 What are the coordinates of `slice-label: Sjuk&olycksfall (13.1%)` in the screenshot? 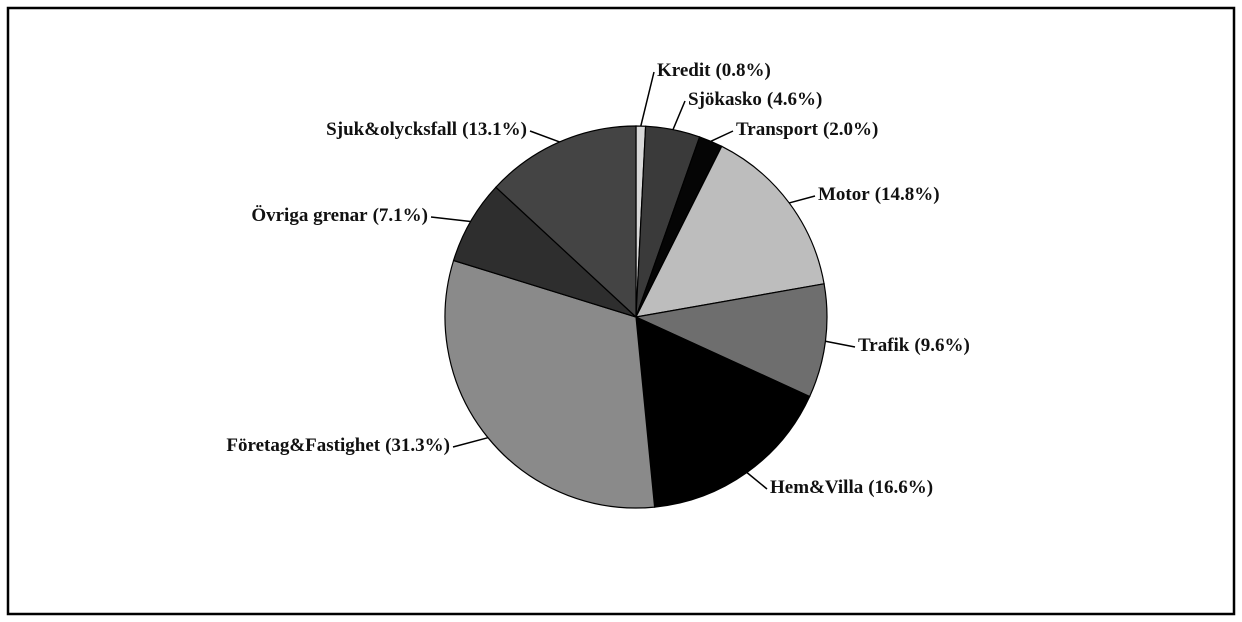 It's located at (426, 129).